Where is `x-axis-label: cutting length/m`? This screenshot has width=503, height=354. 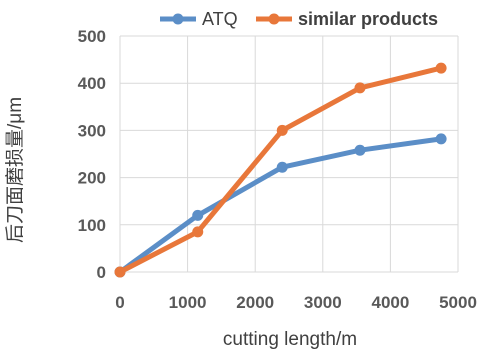 x-axis-label: cutting length/m is located at coordinates (290, 339).